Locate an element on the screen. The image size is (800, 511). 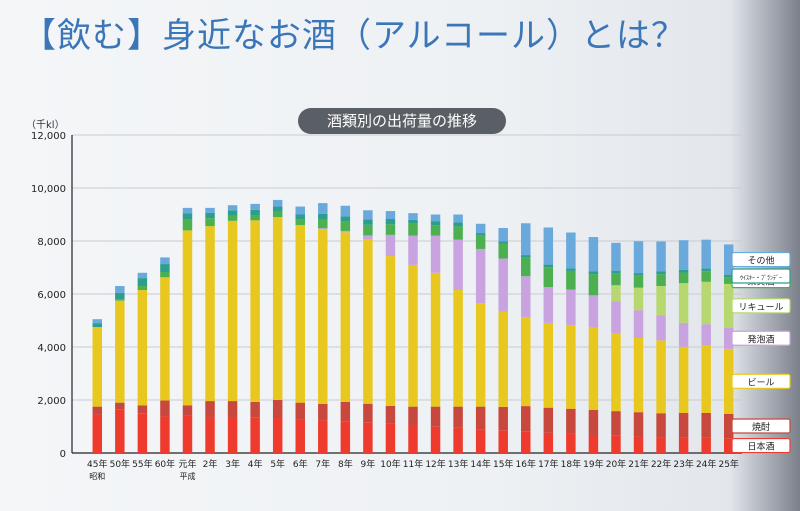
x-tick-label: 22年 is located at coordinates (661, 464).